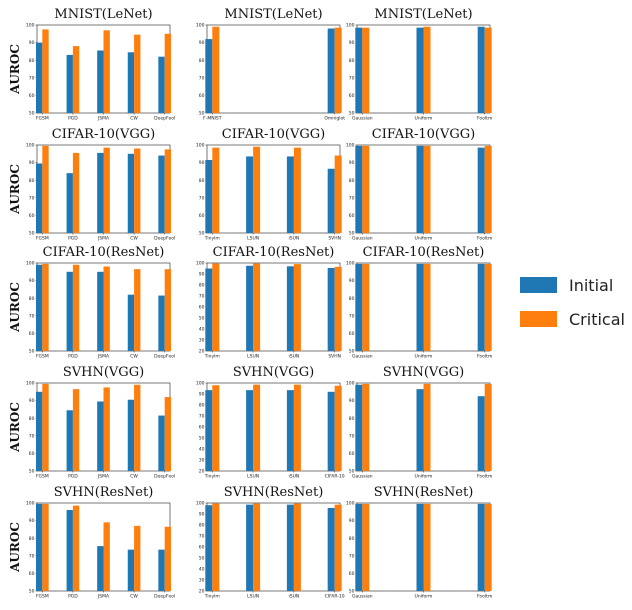 Image resolution: width=632 pixels, height=610 pixels. Describe the element at coordinates (334, 119) in the screenshot. I see `x-tick-label: Omniglot` at that location.